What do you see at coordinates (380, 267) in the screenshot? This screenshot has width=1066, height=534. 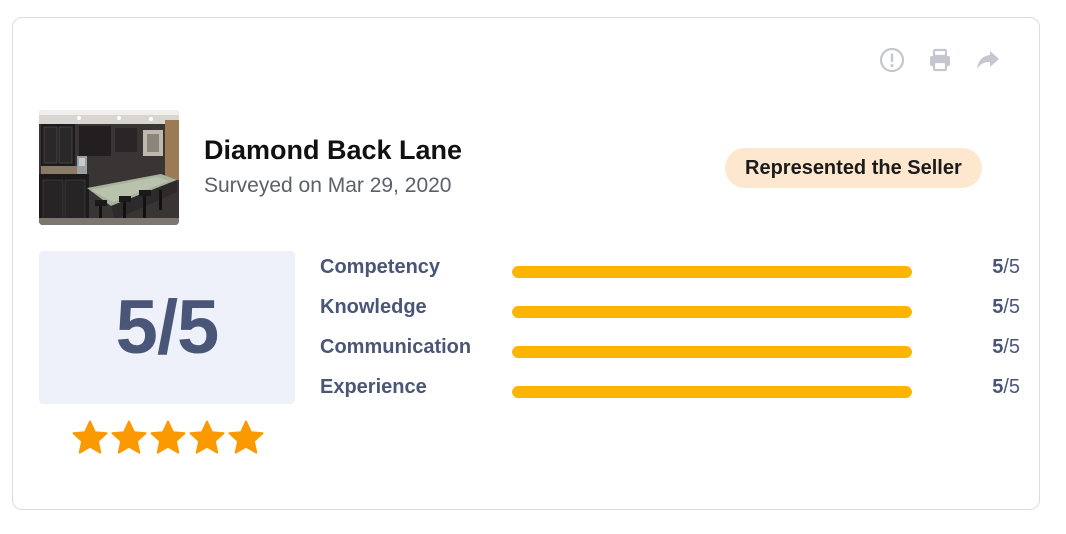 I see `metric-label: Competency` at bounding box center [380, 267].